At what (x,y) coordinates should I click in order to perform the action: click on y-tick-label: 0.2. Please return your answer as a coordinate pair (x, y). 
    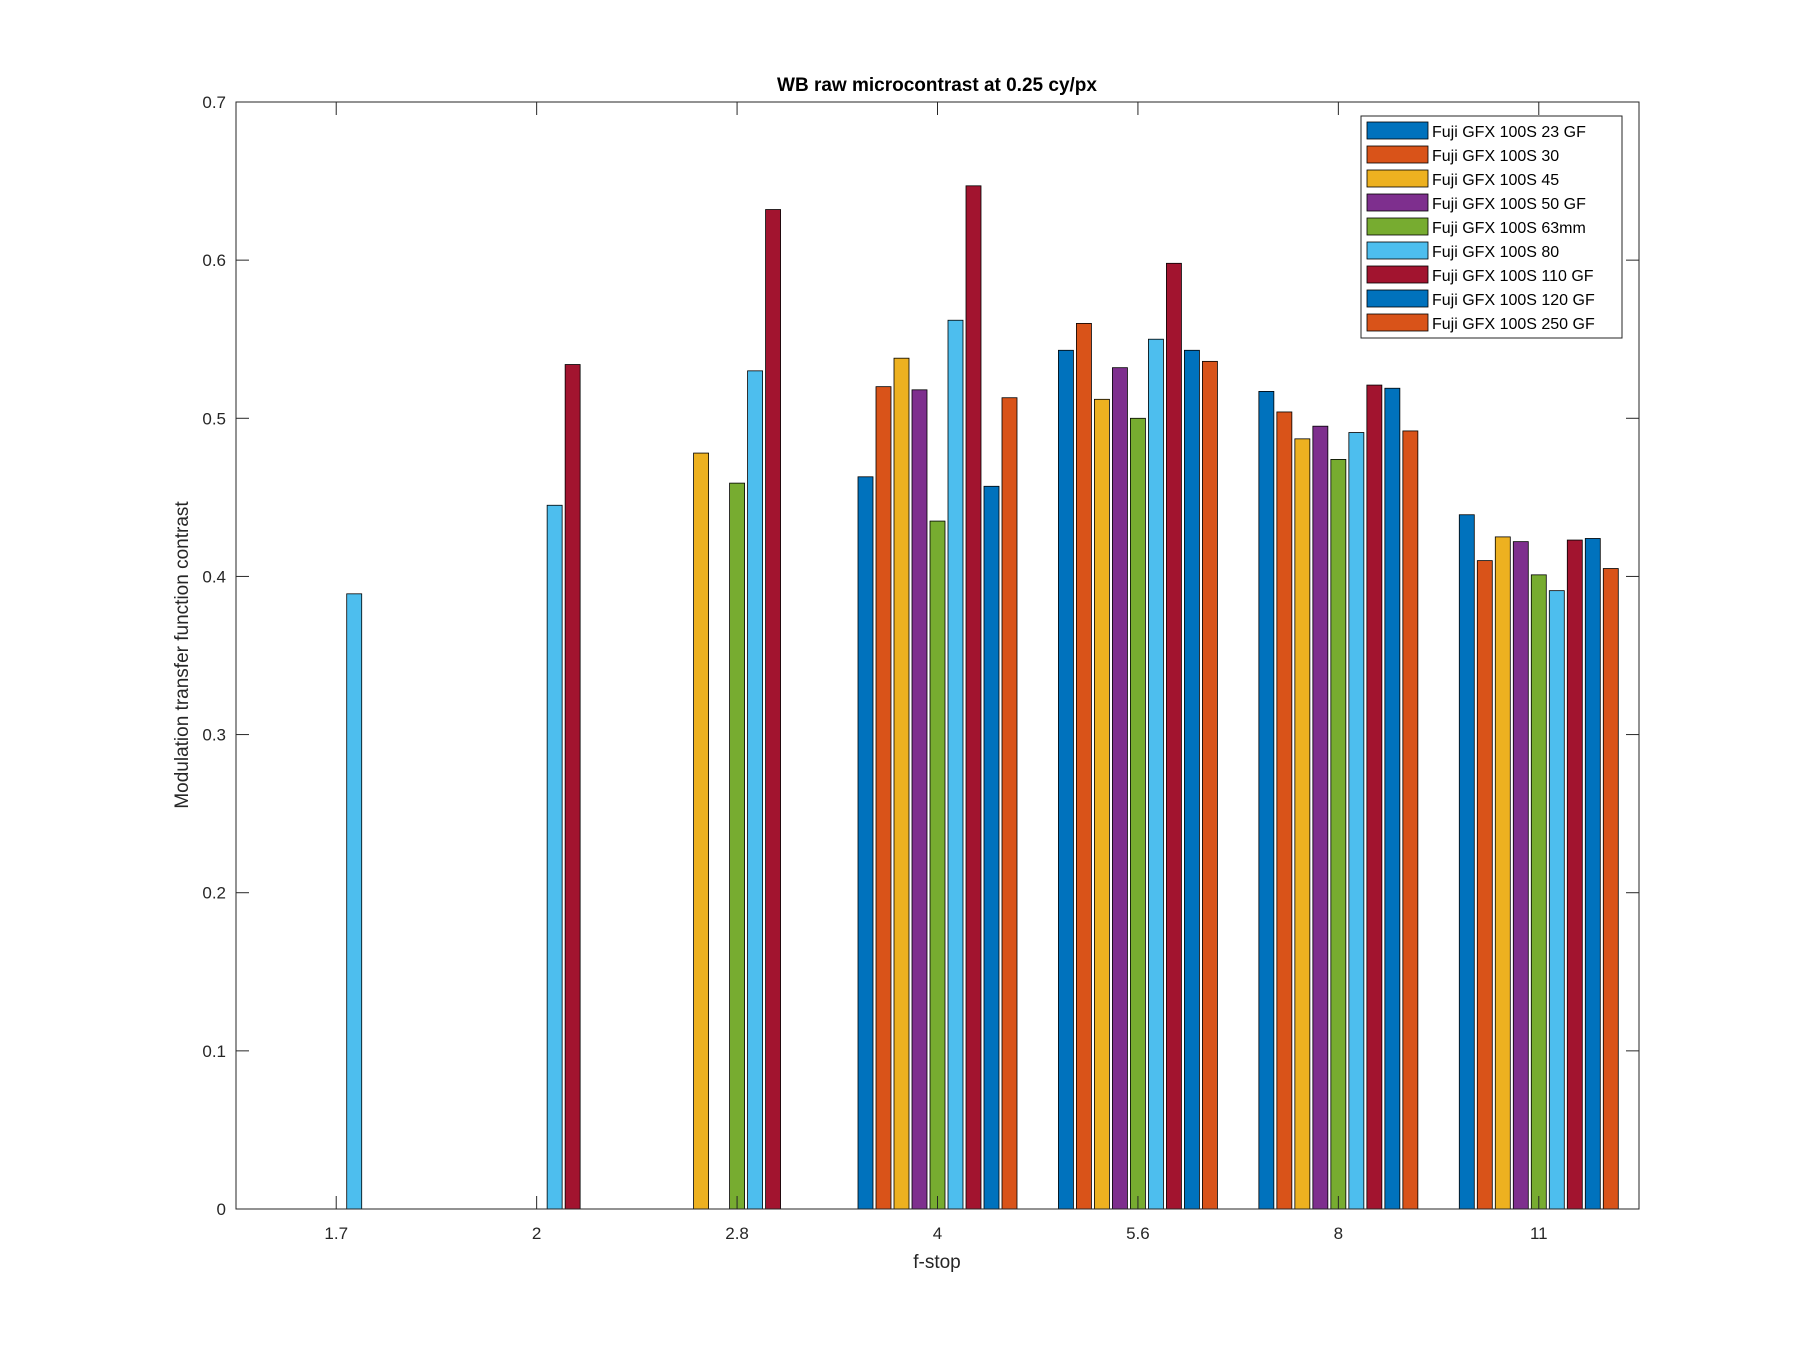
    Looking at the image, I should click on (214, 893).